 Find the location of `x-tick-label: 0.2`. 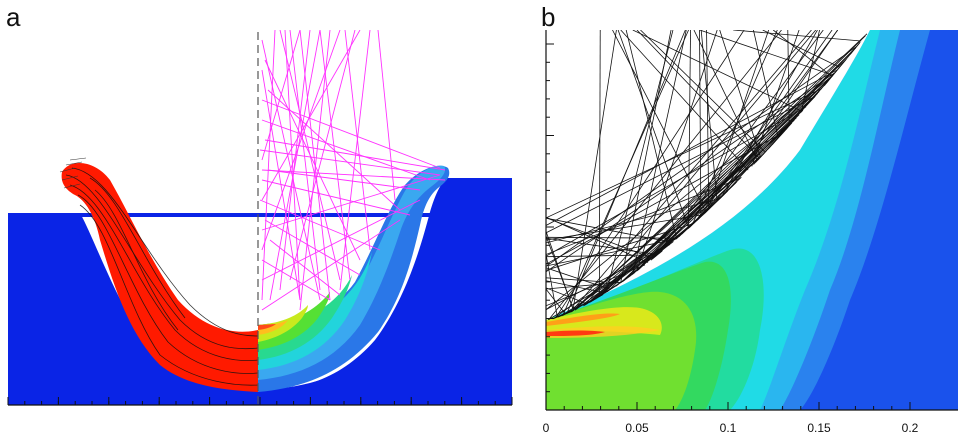

x-tick-label: 0.2 is located at coordinates (910, 428).